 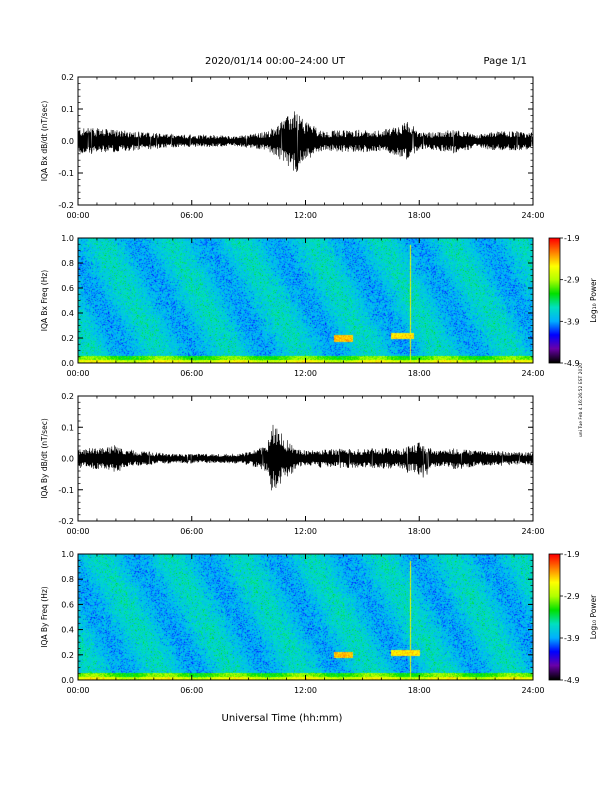 What do you see at coordinates (581, 400) in the screenshot?
I see `generation-note: uni Tue Feb 4 16:26:52 EST 2020` at bounding box center [581, 400].